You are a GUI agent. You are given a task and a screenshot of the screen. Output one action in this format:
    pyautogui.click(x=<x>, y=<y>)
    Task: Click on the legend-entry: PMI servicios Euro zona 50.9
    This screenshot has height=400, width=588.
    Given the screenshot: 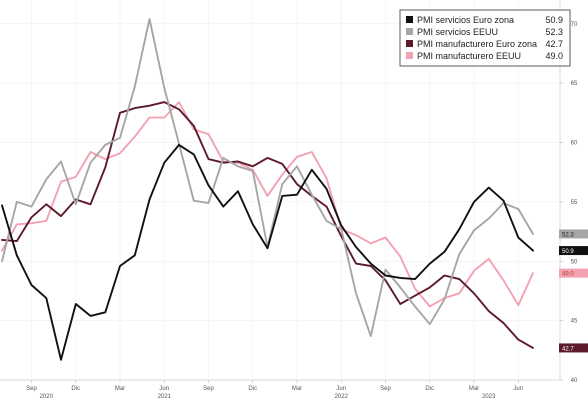 What is the action you would take?
    pyautogui.click(x=484, y=20)
    